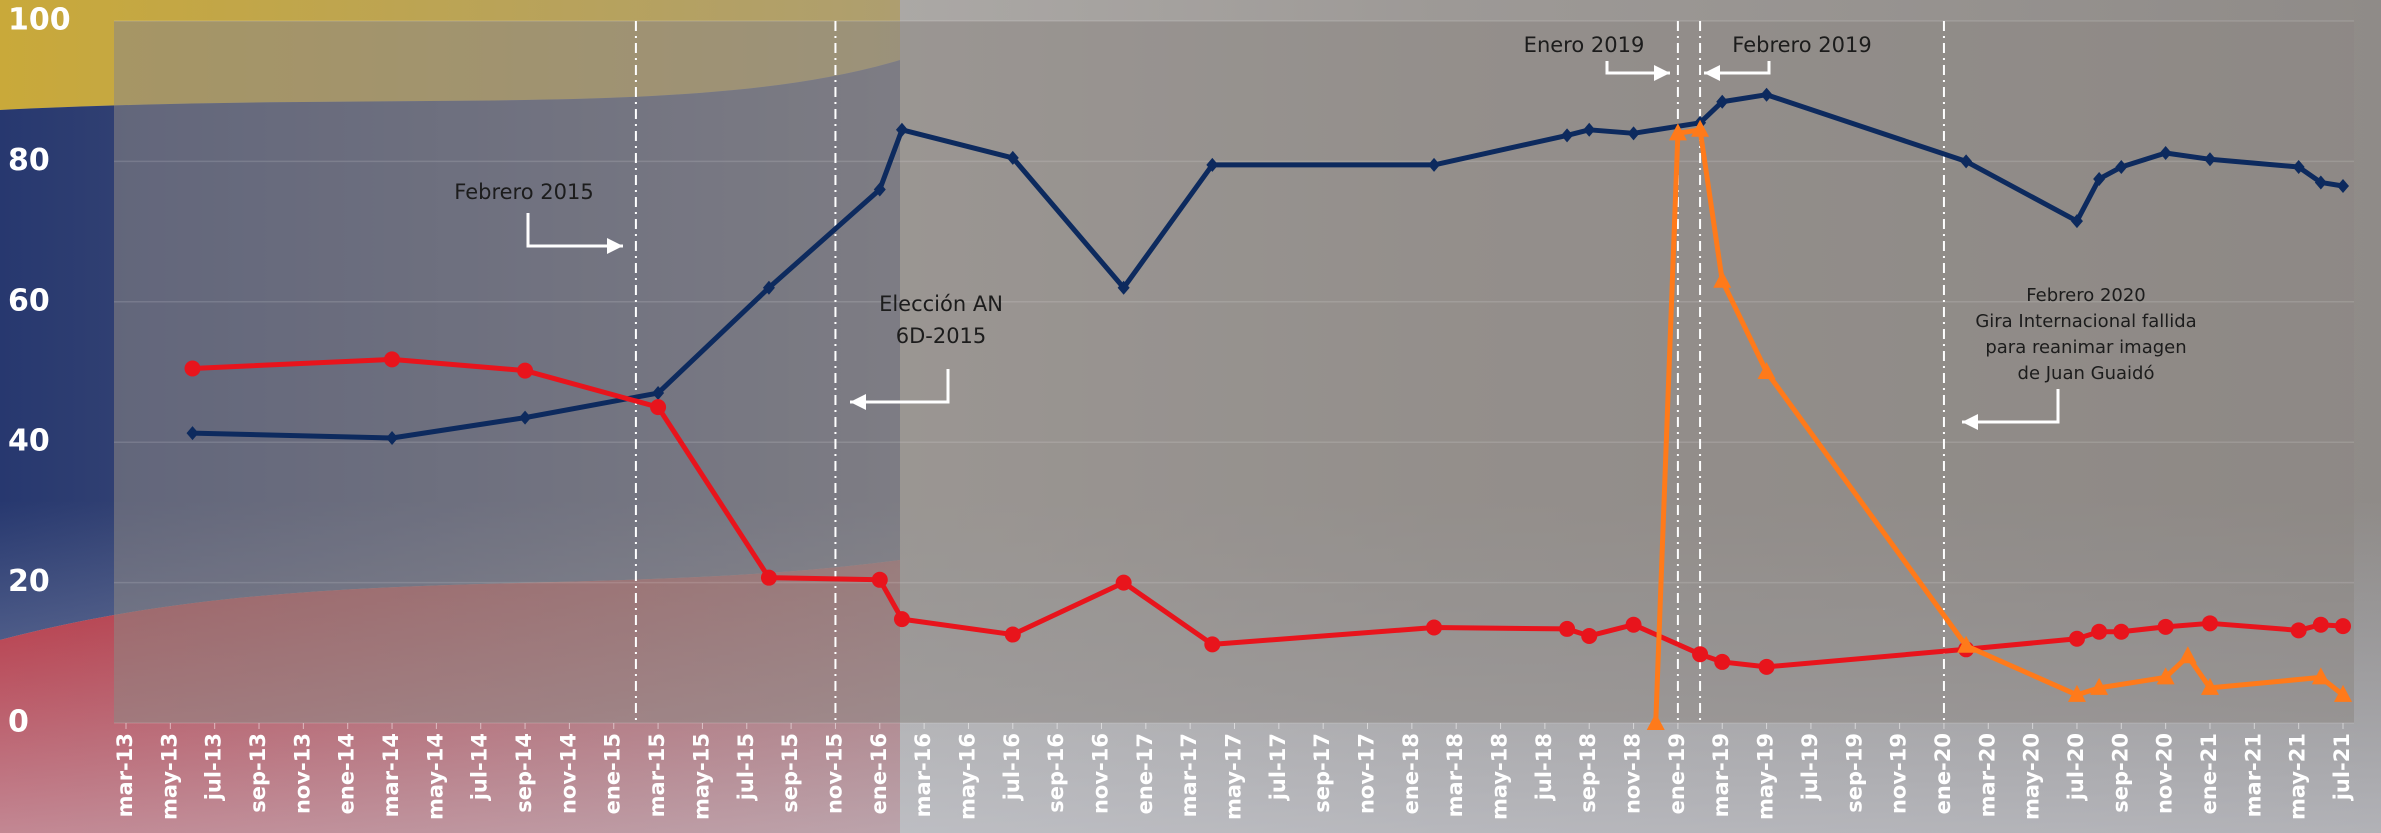 This screenshot has height=833, width=2381. What do you see at coordinates (347, 773) in the screenshot?
I see `x-tick-label: ene-14` at bounding box center [347, 773].